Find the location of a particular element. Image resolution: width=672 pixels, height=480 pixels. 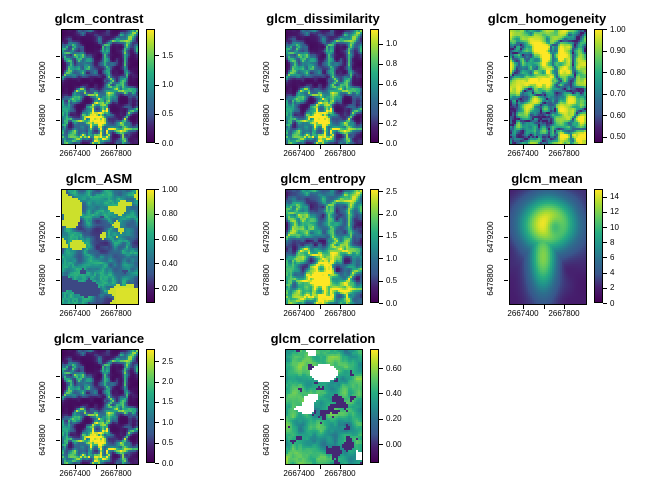

legend-tick-label: 0.40 is located at coordinates (170, 263).